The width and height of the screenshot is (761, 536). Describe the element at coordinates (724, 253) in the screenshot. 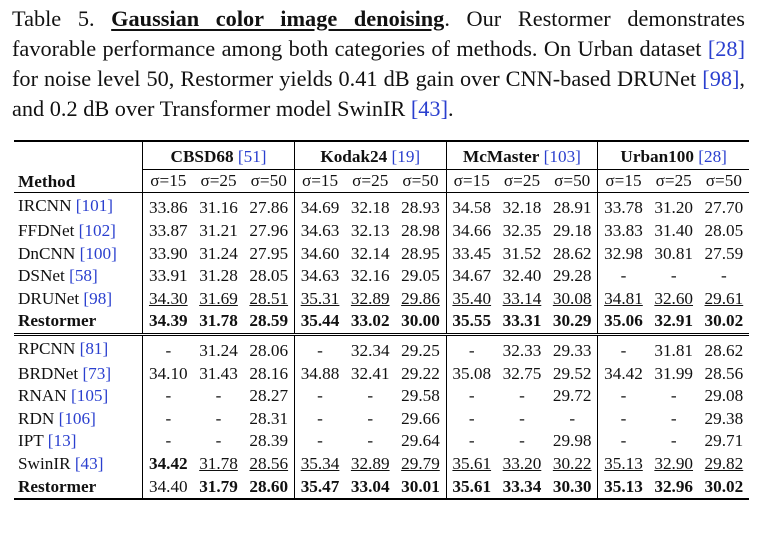

I see `value-cell: 27.59` at that location.